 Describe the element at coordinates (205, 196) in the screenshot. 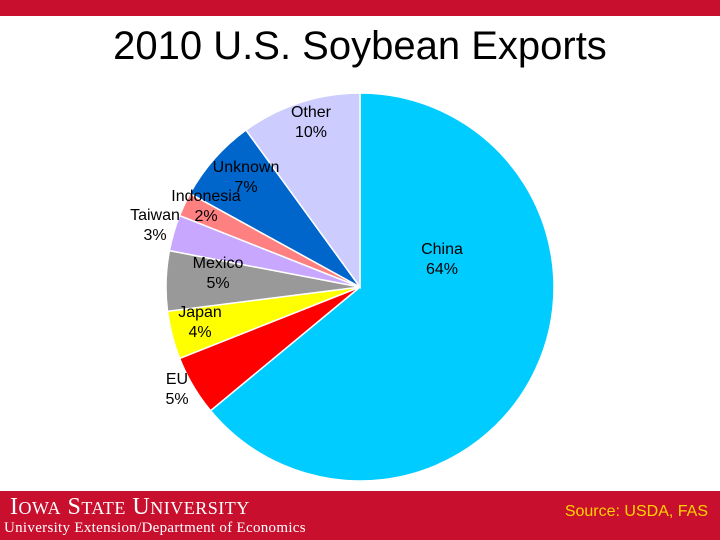

I see `slice-label-indonesia: Indonesia` at that location.